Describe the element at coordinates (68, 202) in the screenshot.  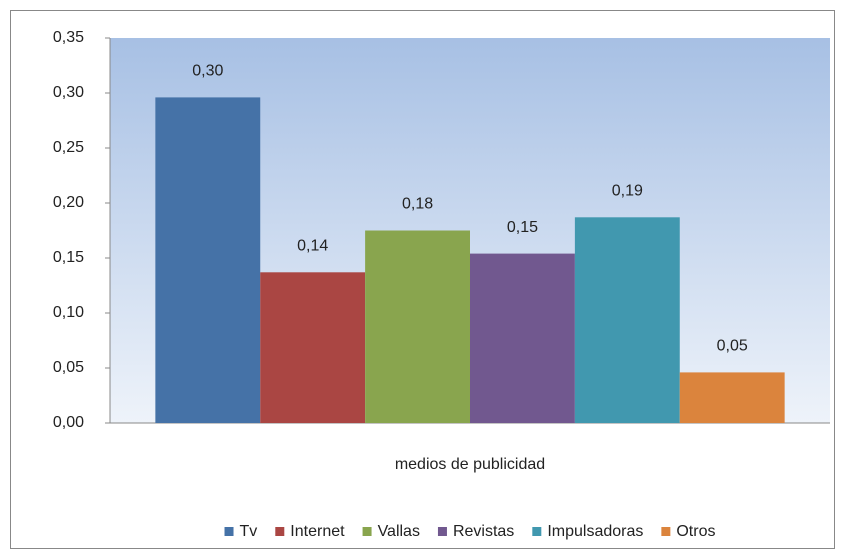
I see `y-tick-label: 0,20` at that location.